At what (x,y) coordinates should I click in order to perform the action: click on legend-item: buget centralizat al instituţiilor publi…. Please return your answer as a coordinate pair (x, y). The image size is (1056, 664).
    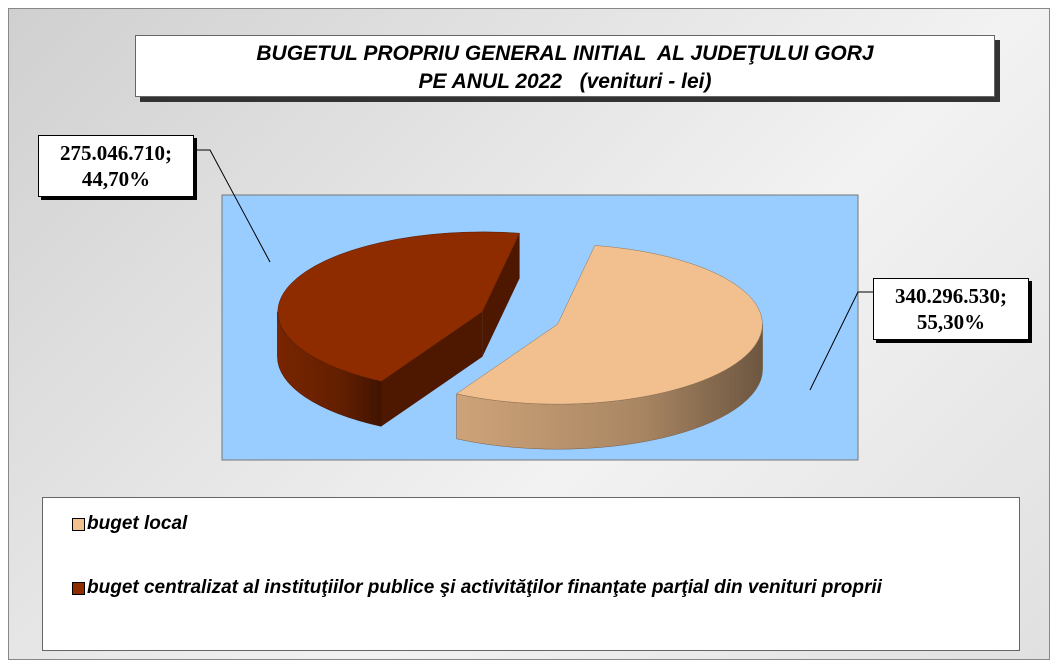
    Looking at the image, I should click on (525, 588).